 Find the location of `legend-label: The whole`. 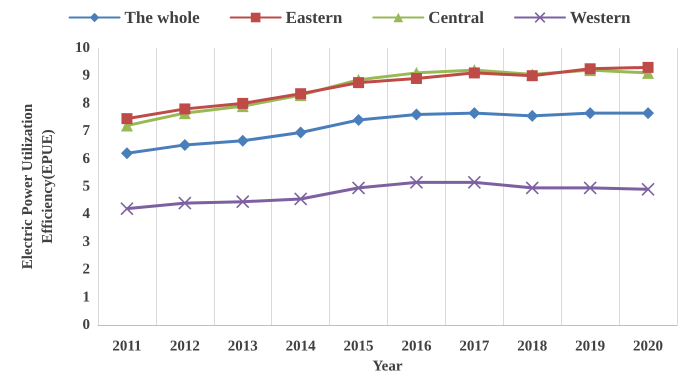

legend-label: The whole is located at coordinates (162, 17).